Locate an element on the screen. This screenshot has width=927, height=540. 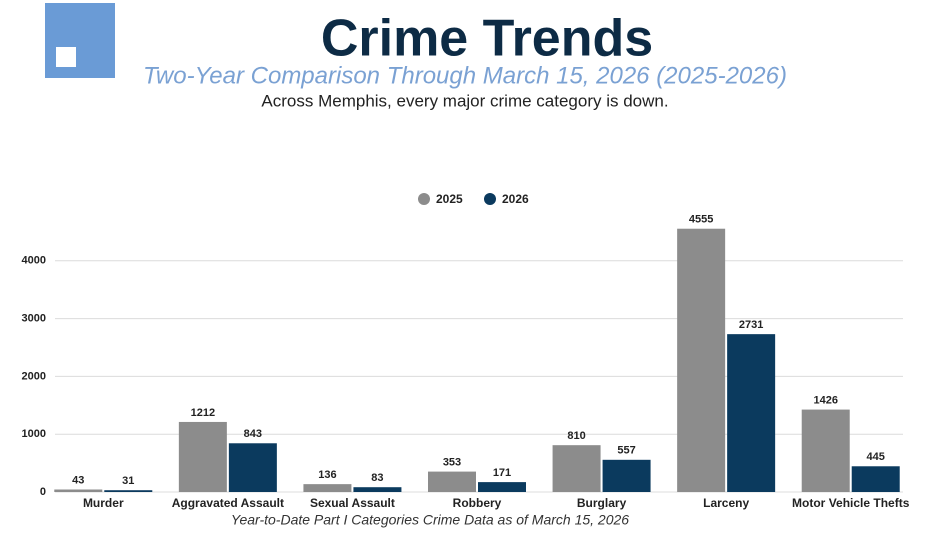
y-tick-label: 3000 is located at coordinates (34, 319).